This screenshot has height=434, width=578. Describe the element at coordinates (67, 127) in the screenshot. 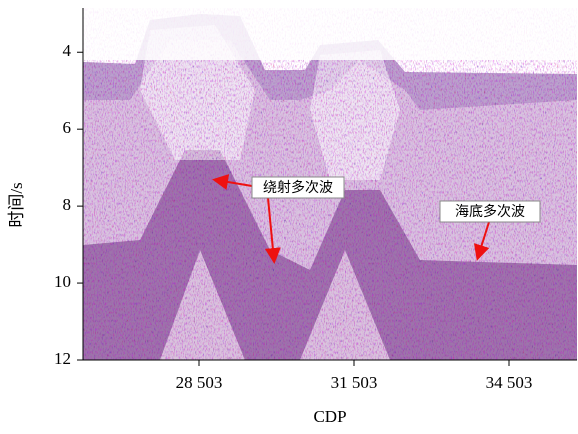

I see `y-tick-label: 6` at that location.